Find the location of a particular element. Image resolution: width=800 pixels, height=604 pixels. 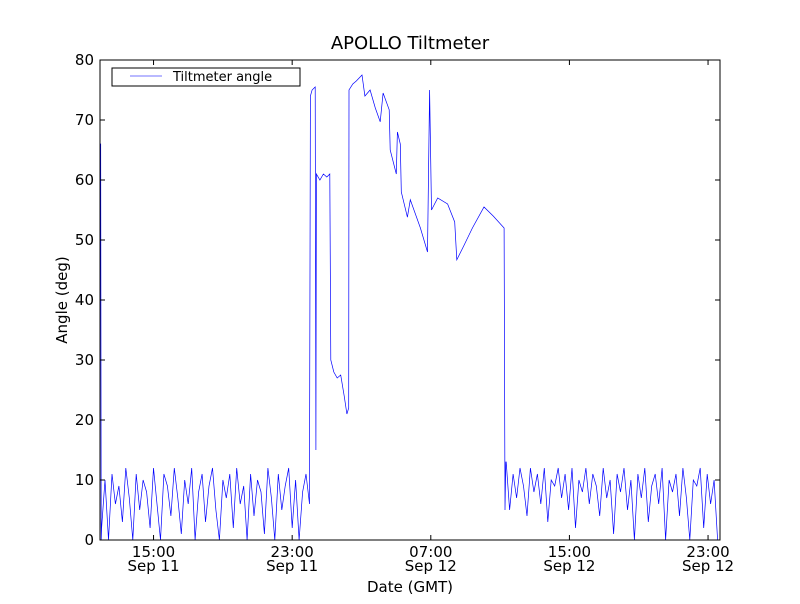

chart-title: APOLLO Tiltmeter is located at coordinates (410, 43).